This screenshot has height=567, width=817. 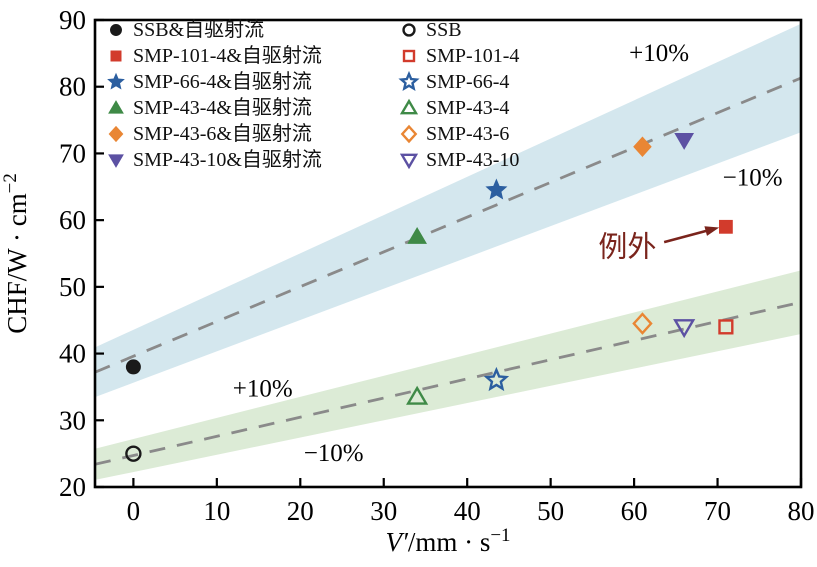 I want to click on triangle-up-open-icon, so click(x=409, y=106).